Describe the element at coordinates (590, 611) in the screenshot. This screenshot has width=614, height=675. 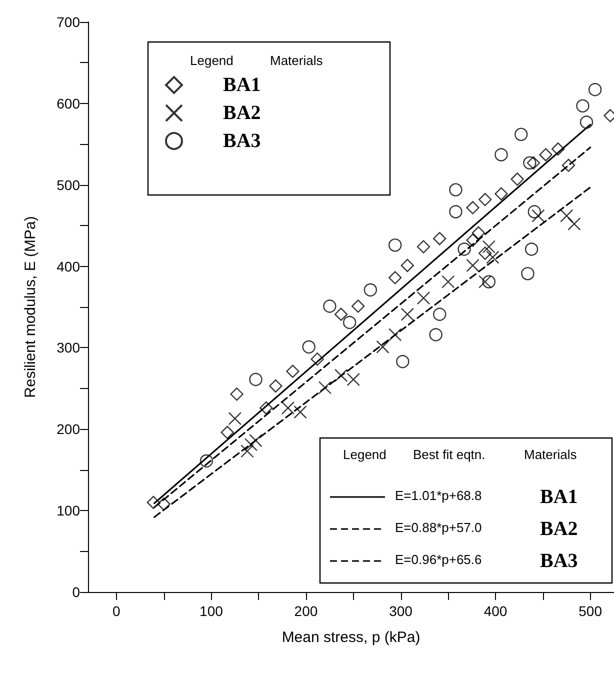
I see `x-tick-label: 500` at that location.